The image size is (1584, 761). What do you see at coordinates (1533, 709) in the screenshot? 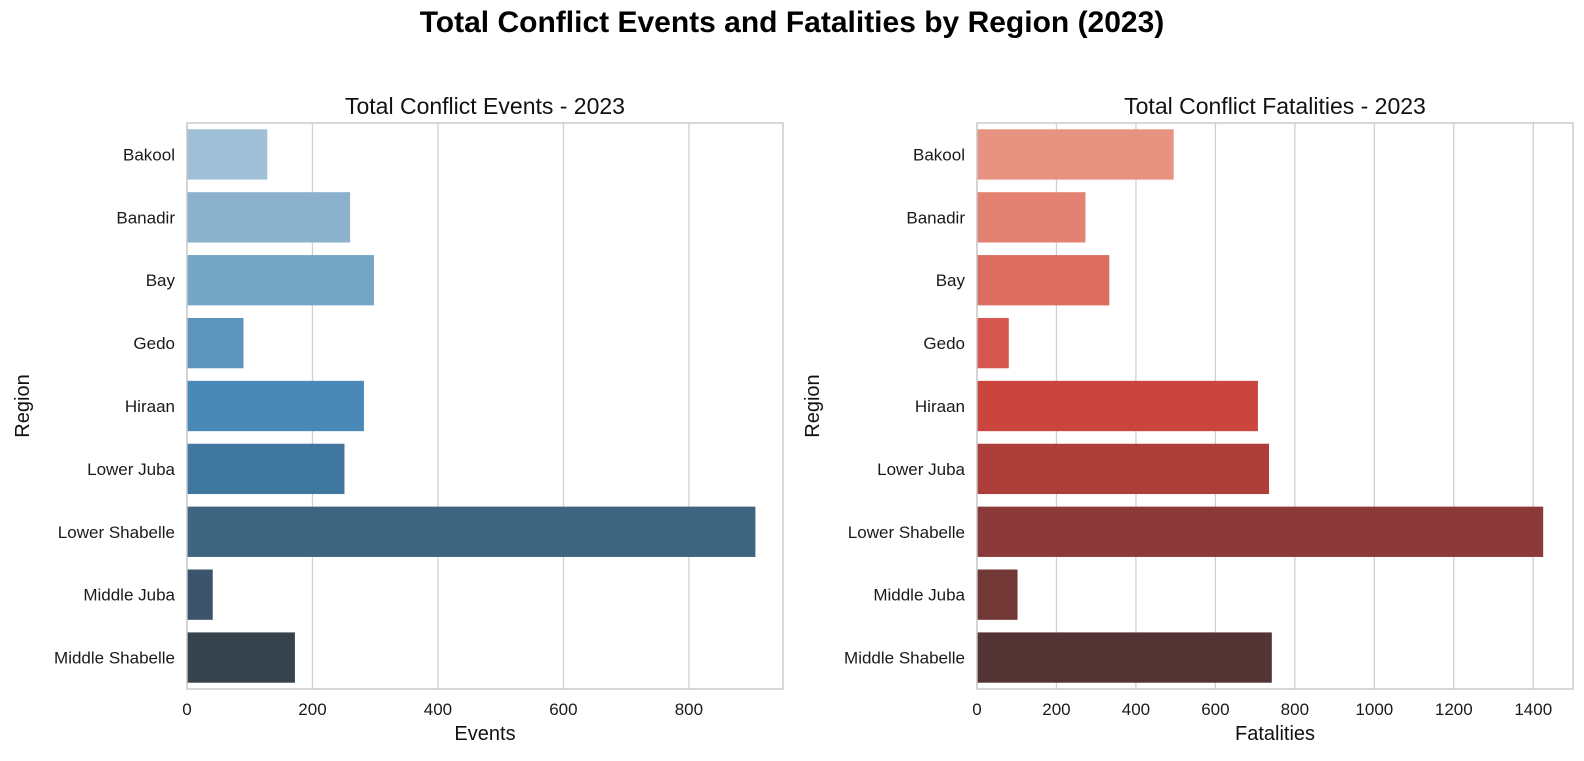
I see `fatalities-x-tick-label: 1400` at bounding box center [1533, 709].